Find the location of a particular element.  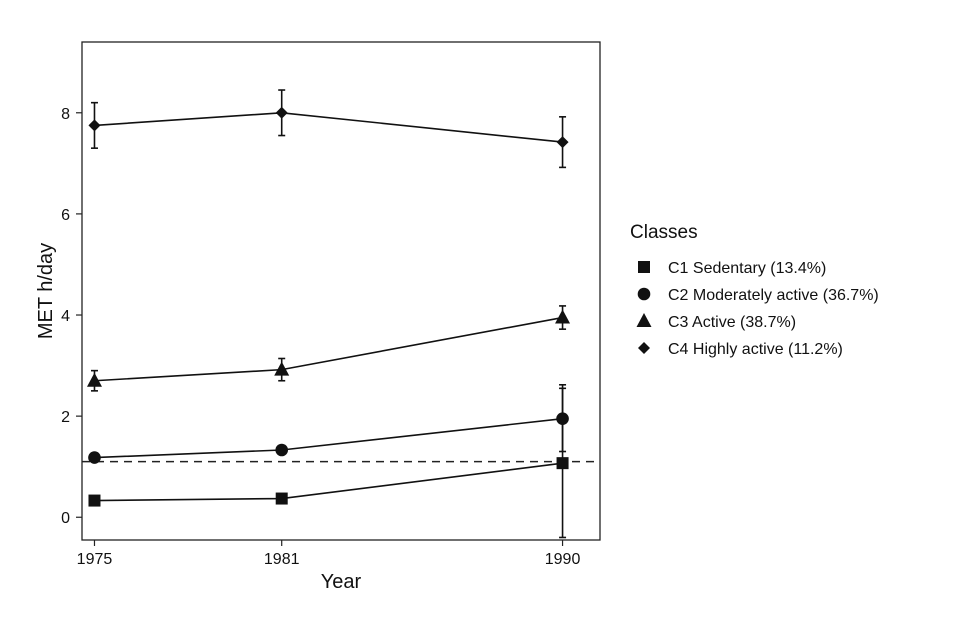

y-tick-label: 0 is located at coordinates (65, 518).